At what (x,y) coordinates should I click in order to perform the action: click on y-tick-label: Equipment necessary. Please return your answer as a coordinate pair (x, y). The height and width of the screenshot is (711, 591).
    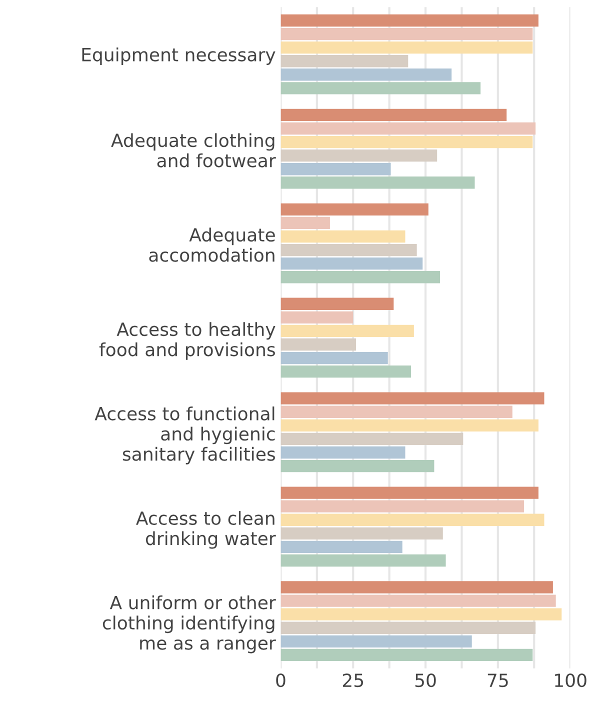
    Looking at the image, I should click on (179, 56).